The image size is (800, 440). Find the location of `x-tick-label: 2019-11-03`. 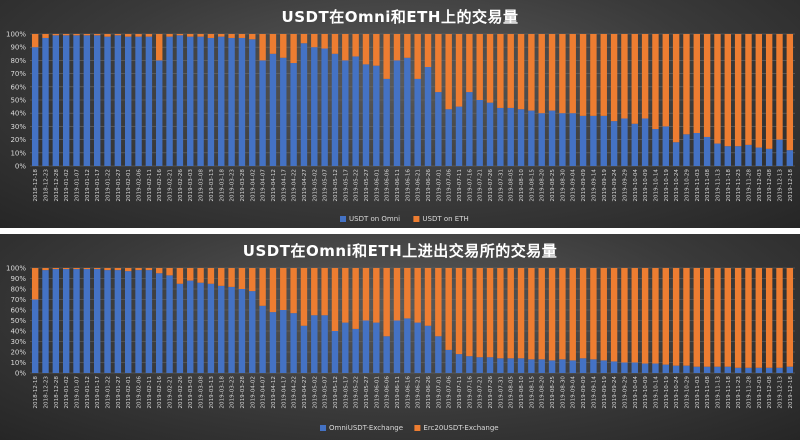

x-tick-label: 2019-11-03 is located at coordinates (698, 392).